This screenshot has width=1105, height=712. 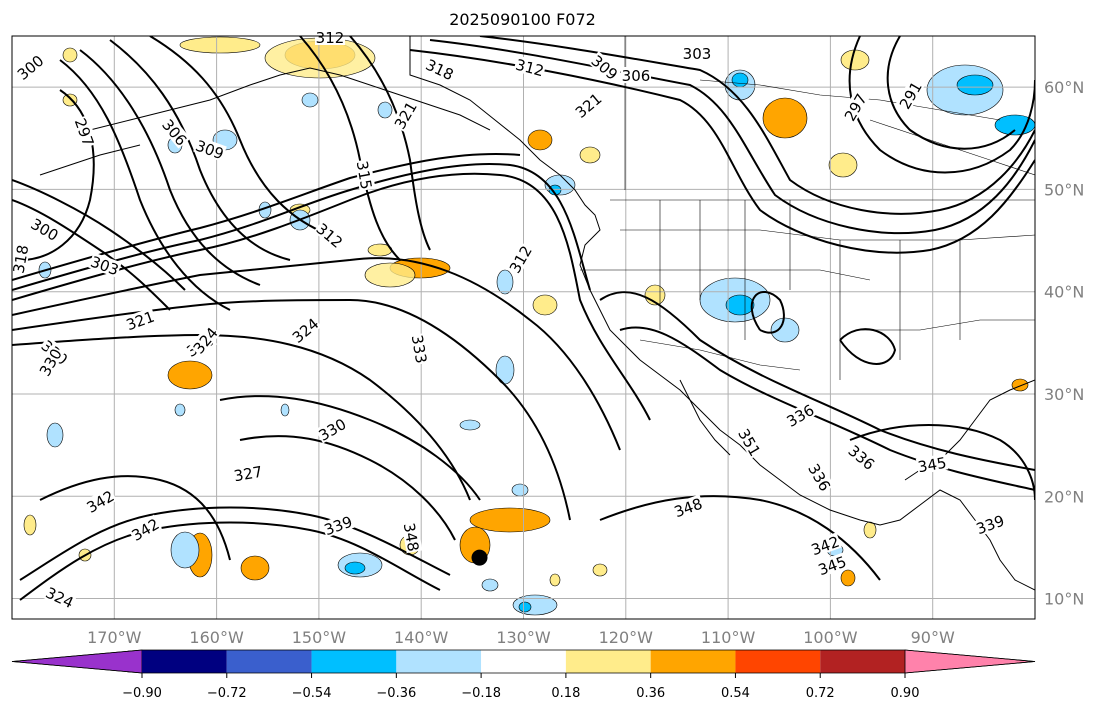 What do you see at coordinates (1064, 394) in the screenshot?
I see `latitude-label: 30°N` at bounding box center [1064, 394].